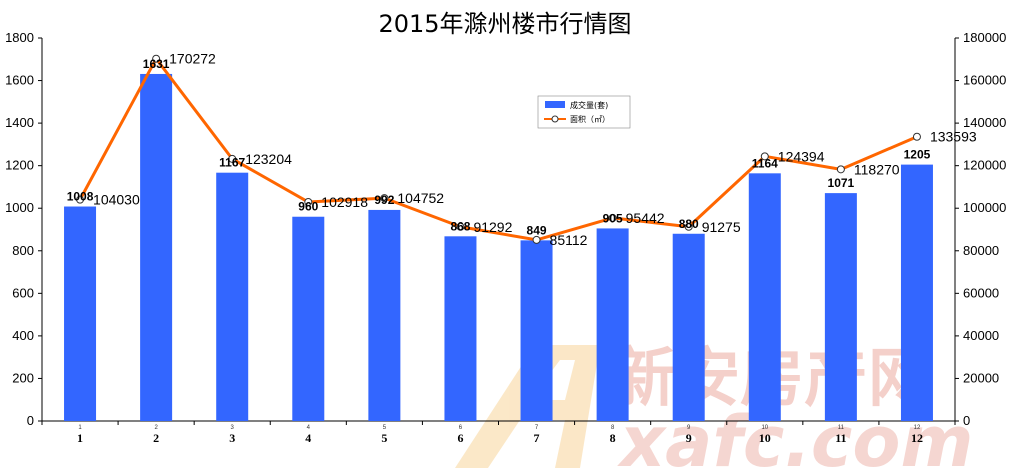 This screenshot has width=1011, height=470. I want to click on line-value-label: 85112, so click(569, 240).